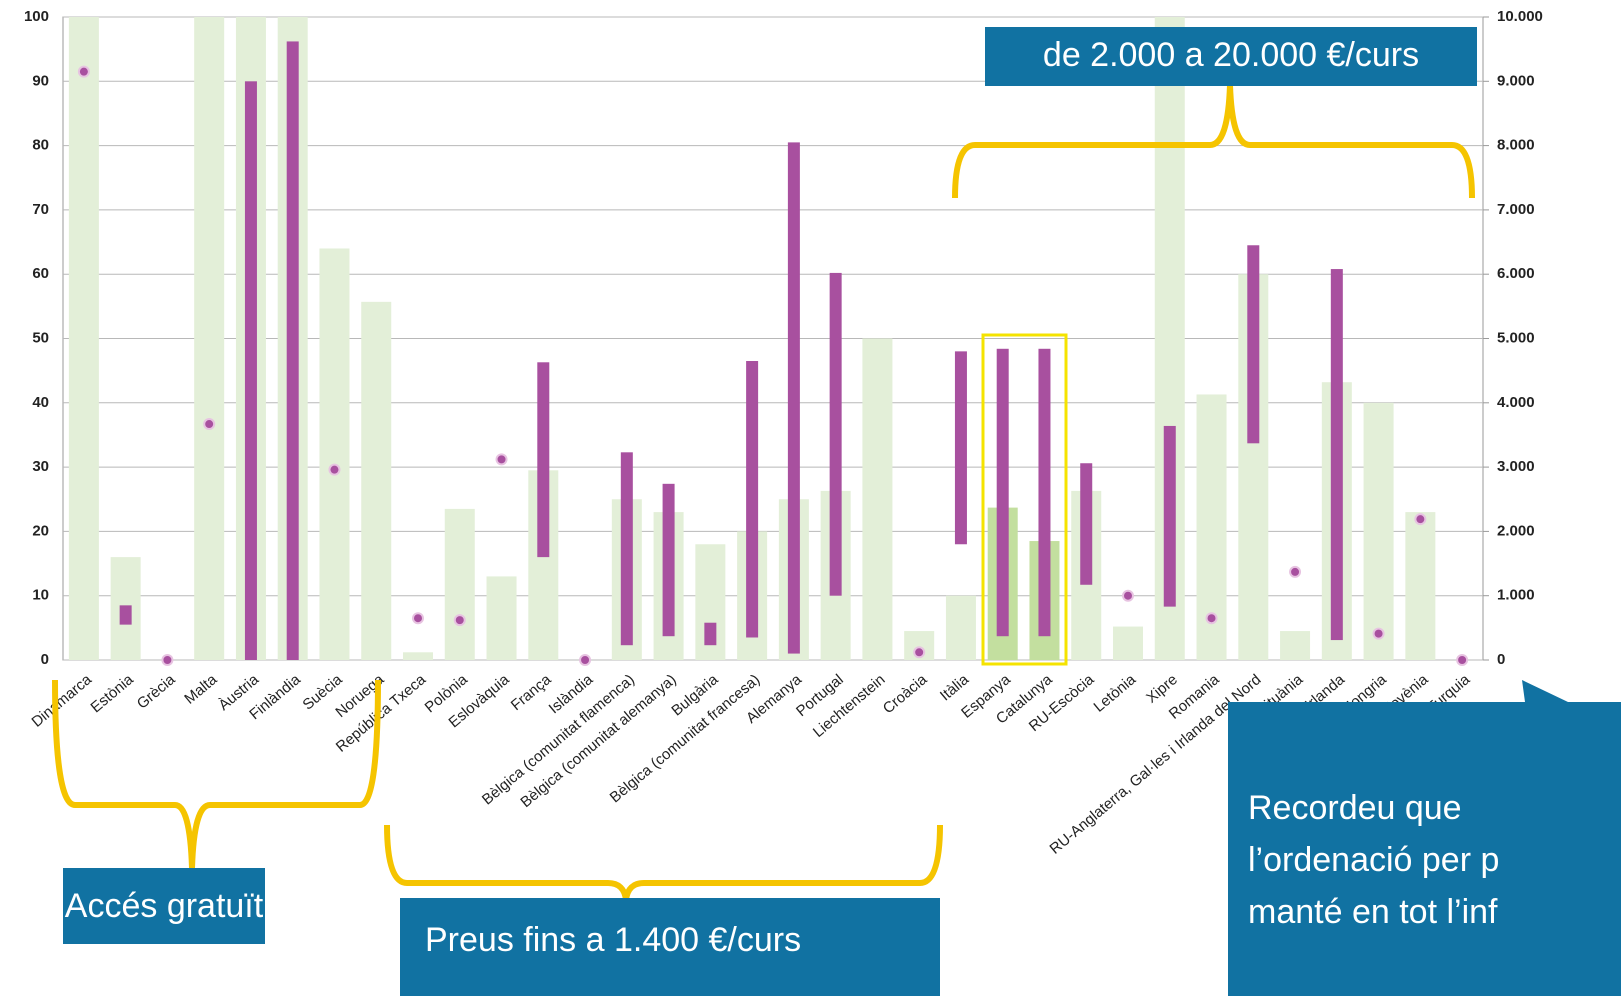 This screenshot has width=1621, height=1001. I want to click on y-tick-label: 50, so click(40, 337).